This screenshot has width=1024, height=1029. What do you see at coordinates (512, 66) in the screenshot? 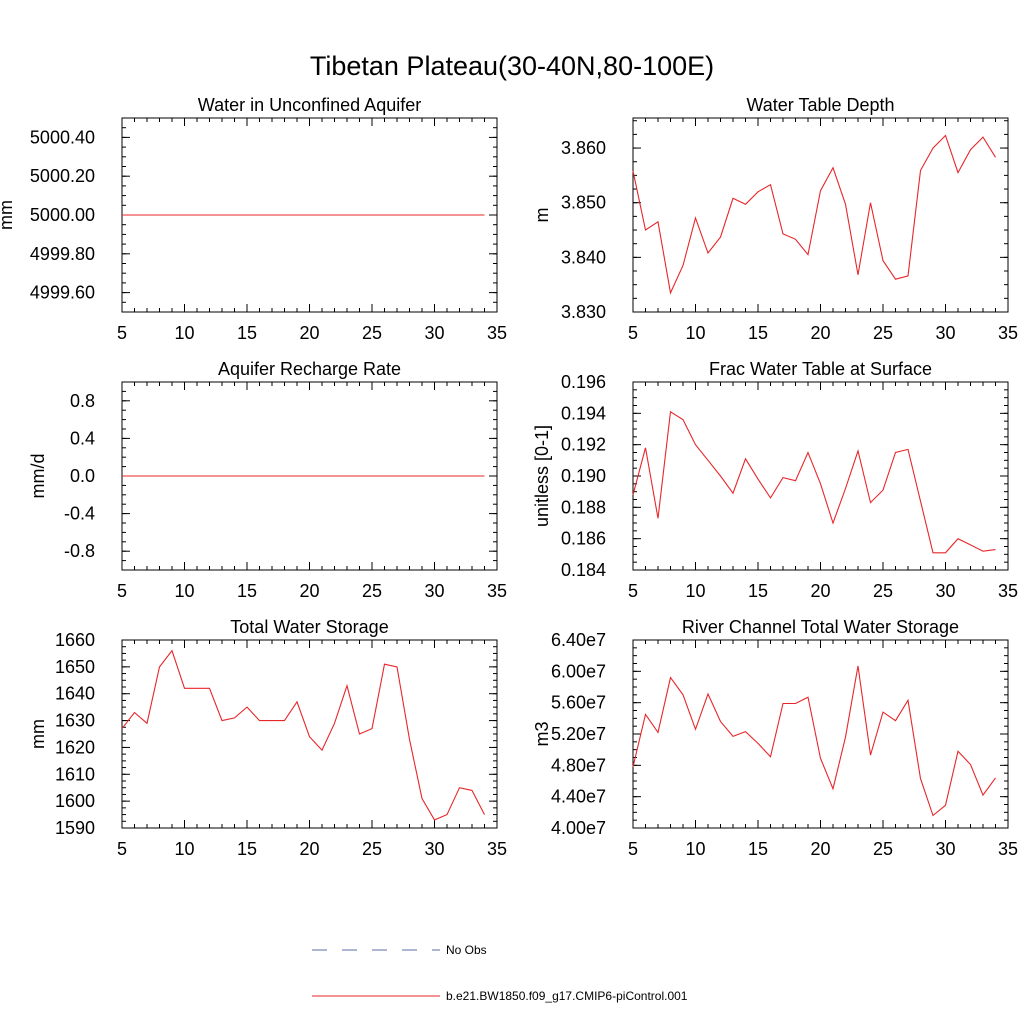
I see `figure-title: Tibetan Plateau(30-40N,80-100E)` at bounding box center [512, 66].